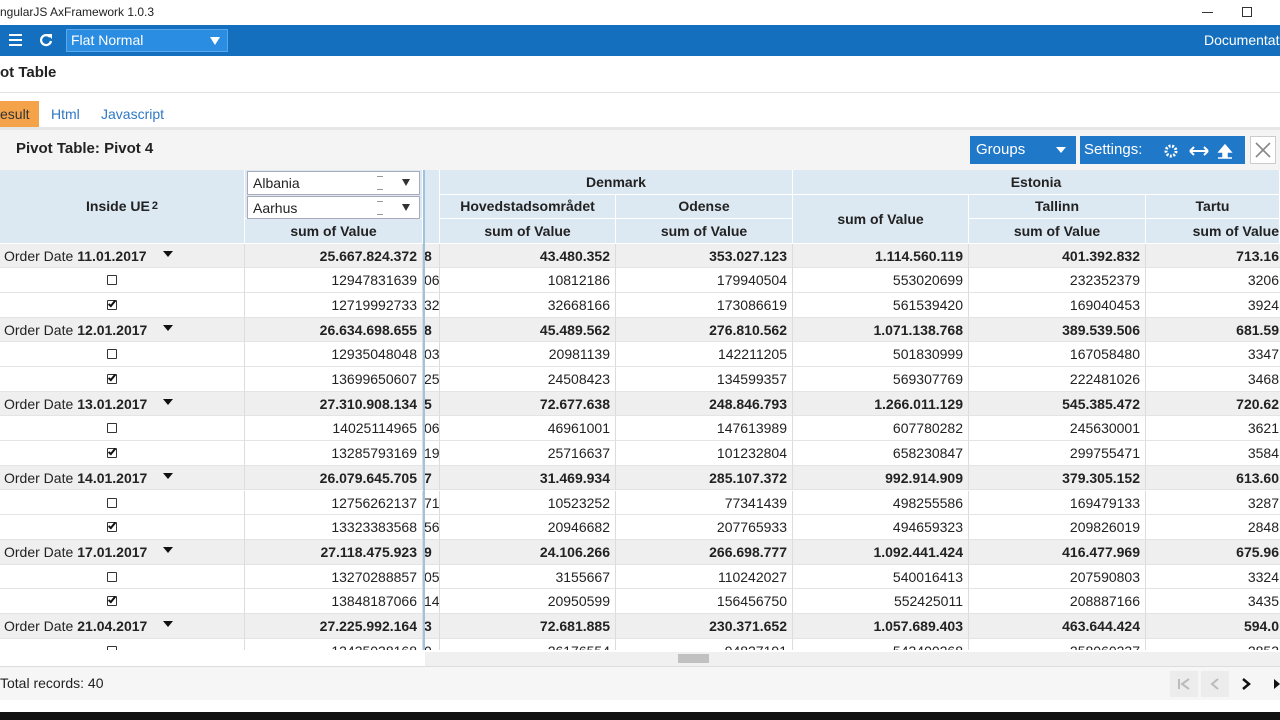  Describe the element at coordinates (406, 182) in the screenshot. I see `filter-arrow` at that location.